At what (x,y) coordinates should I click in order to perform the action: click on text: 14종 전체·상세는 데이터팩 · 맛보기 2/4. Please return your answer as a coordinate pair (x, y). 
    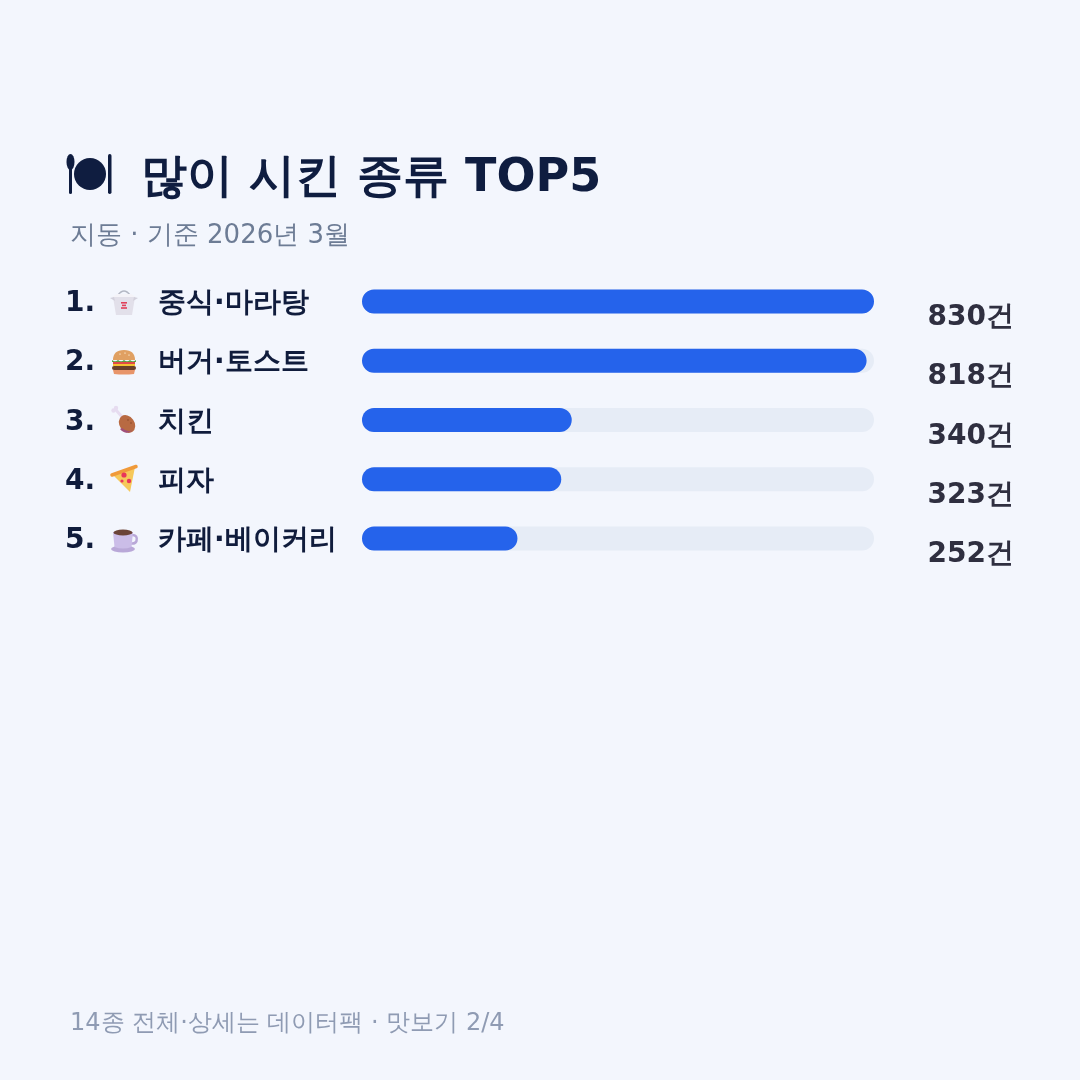
    Looking at the image, I should click on (287, 1022).